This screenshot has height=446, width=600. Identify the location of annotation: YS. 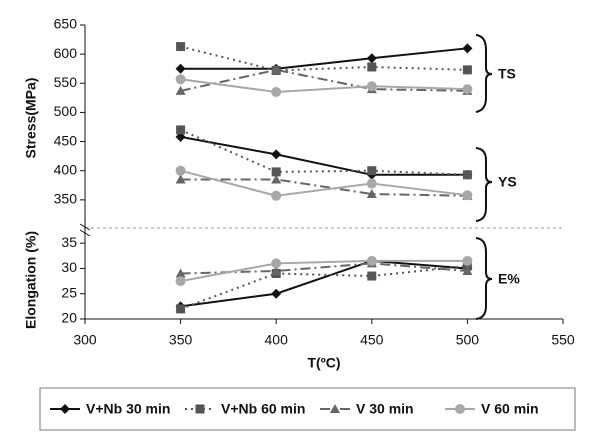
(507, 182).